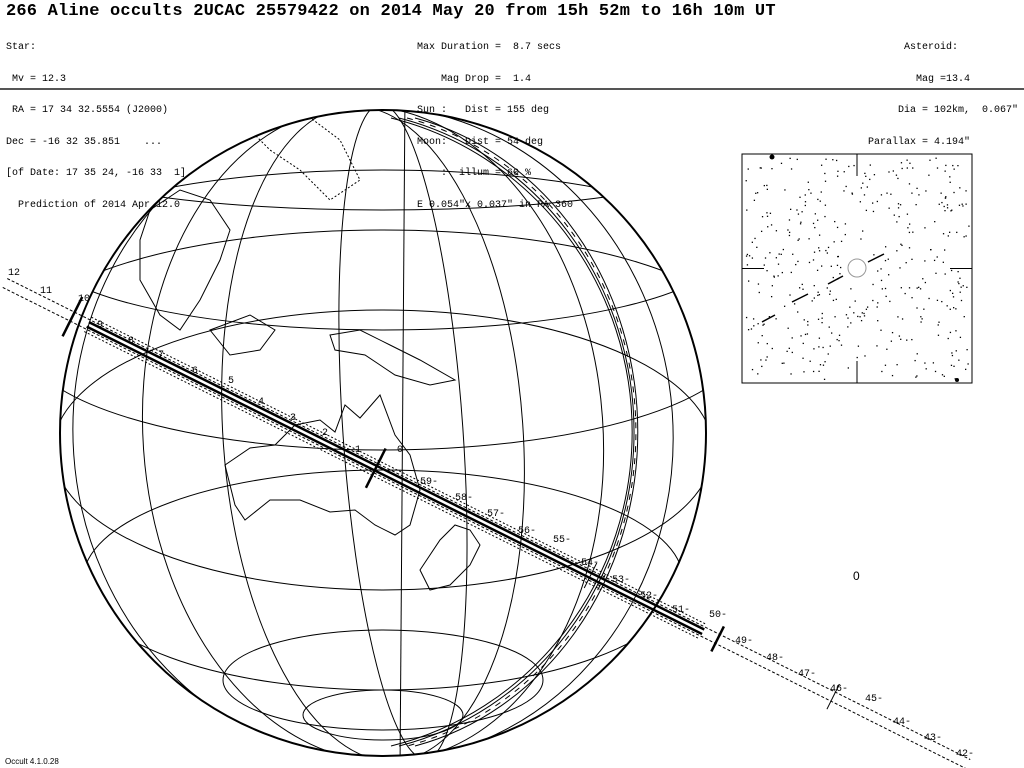 The width and height of the screenshot is (1024, 768). Describe the element at coordinates (649, 596) in the screenshot. I see `path-time-label: 52-` at that location.